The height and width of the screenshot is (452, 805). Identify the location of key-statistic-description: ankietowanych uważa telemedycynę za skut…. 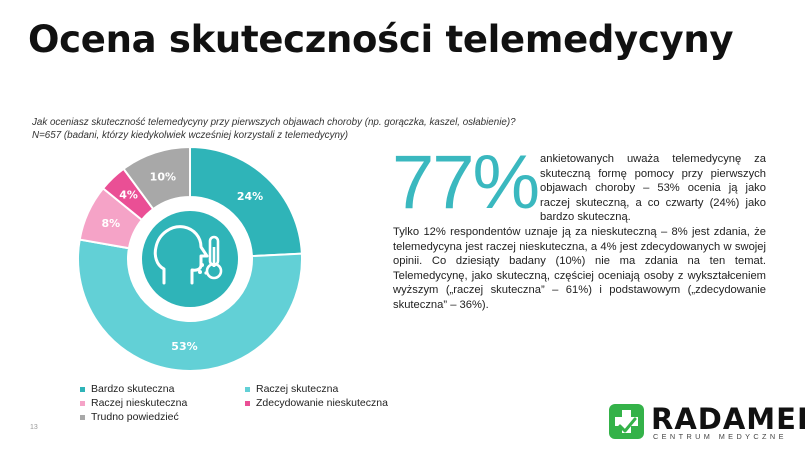
(653, 188).